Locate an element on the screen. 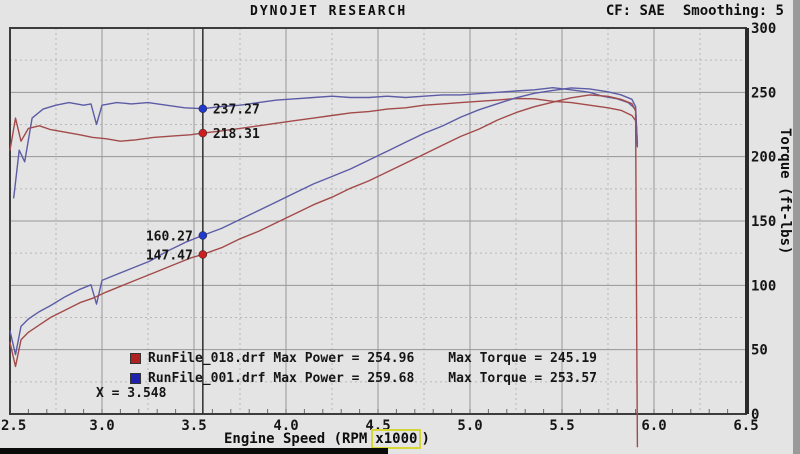 This screenshot has height=454, width=800. correction-settings: CF: SAE Smoothing: 5 is located at coordinates (695, 11).